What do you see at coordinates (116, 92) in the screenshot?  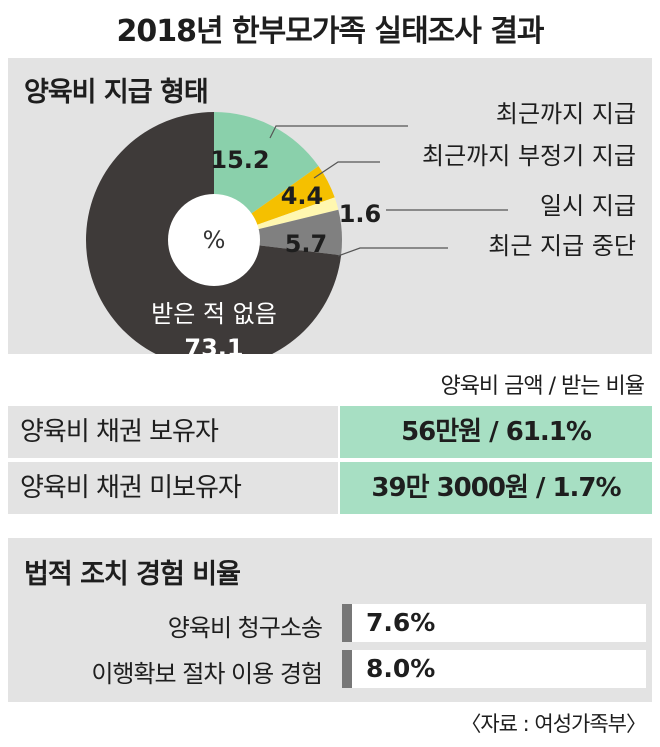 I see `payment-type-title: 양육비 지급 형태` at bounding box center [116, 92].